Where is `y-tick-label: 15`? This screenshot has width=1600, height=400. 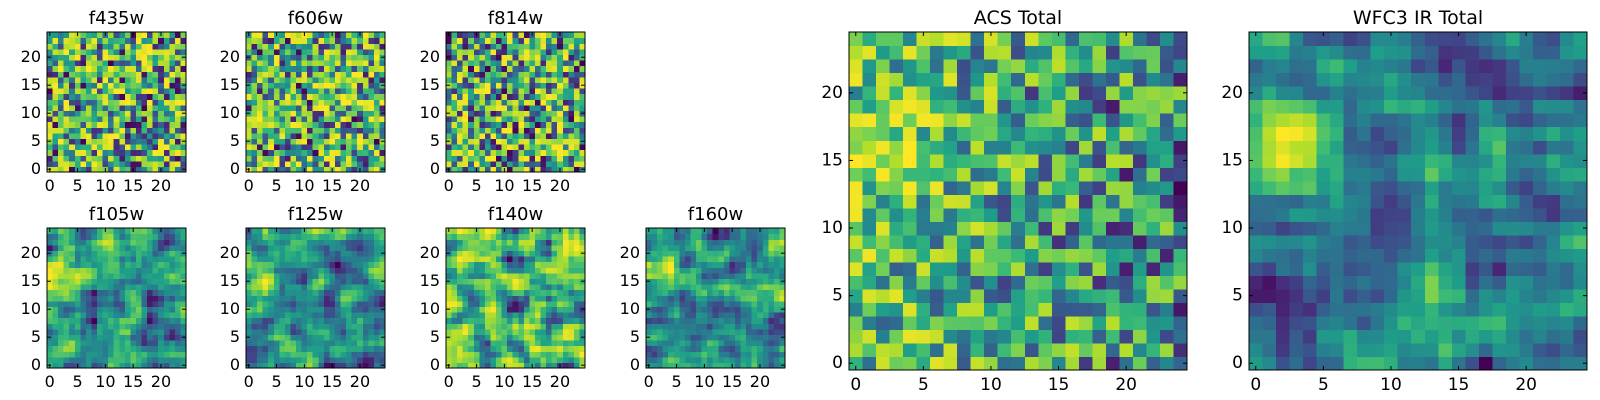 y-tick-label: 15 is located at coordinates (430, 280).